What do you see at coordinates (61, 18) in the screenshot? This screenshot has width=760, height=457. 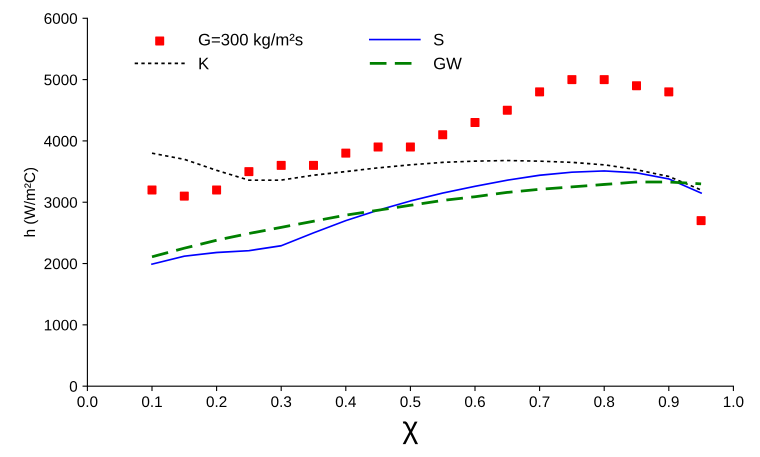 I see `y-tick-label: 6000` at bounding box center [61, 18].